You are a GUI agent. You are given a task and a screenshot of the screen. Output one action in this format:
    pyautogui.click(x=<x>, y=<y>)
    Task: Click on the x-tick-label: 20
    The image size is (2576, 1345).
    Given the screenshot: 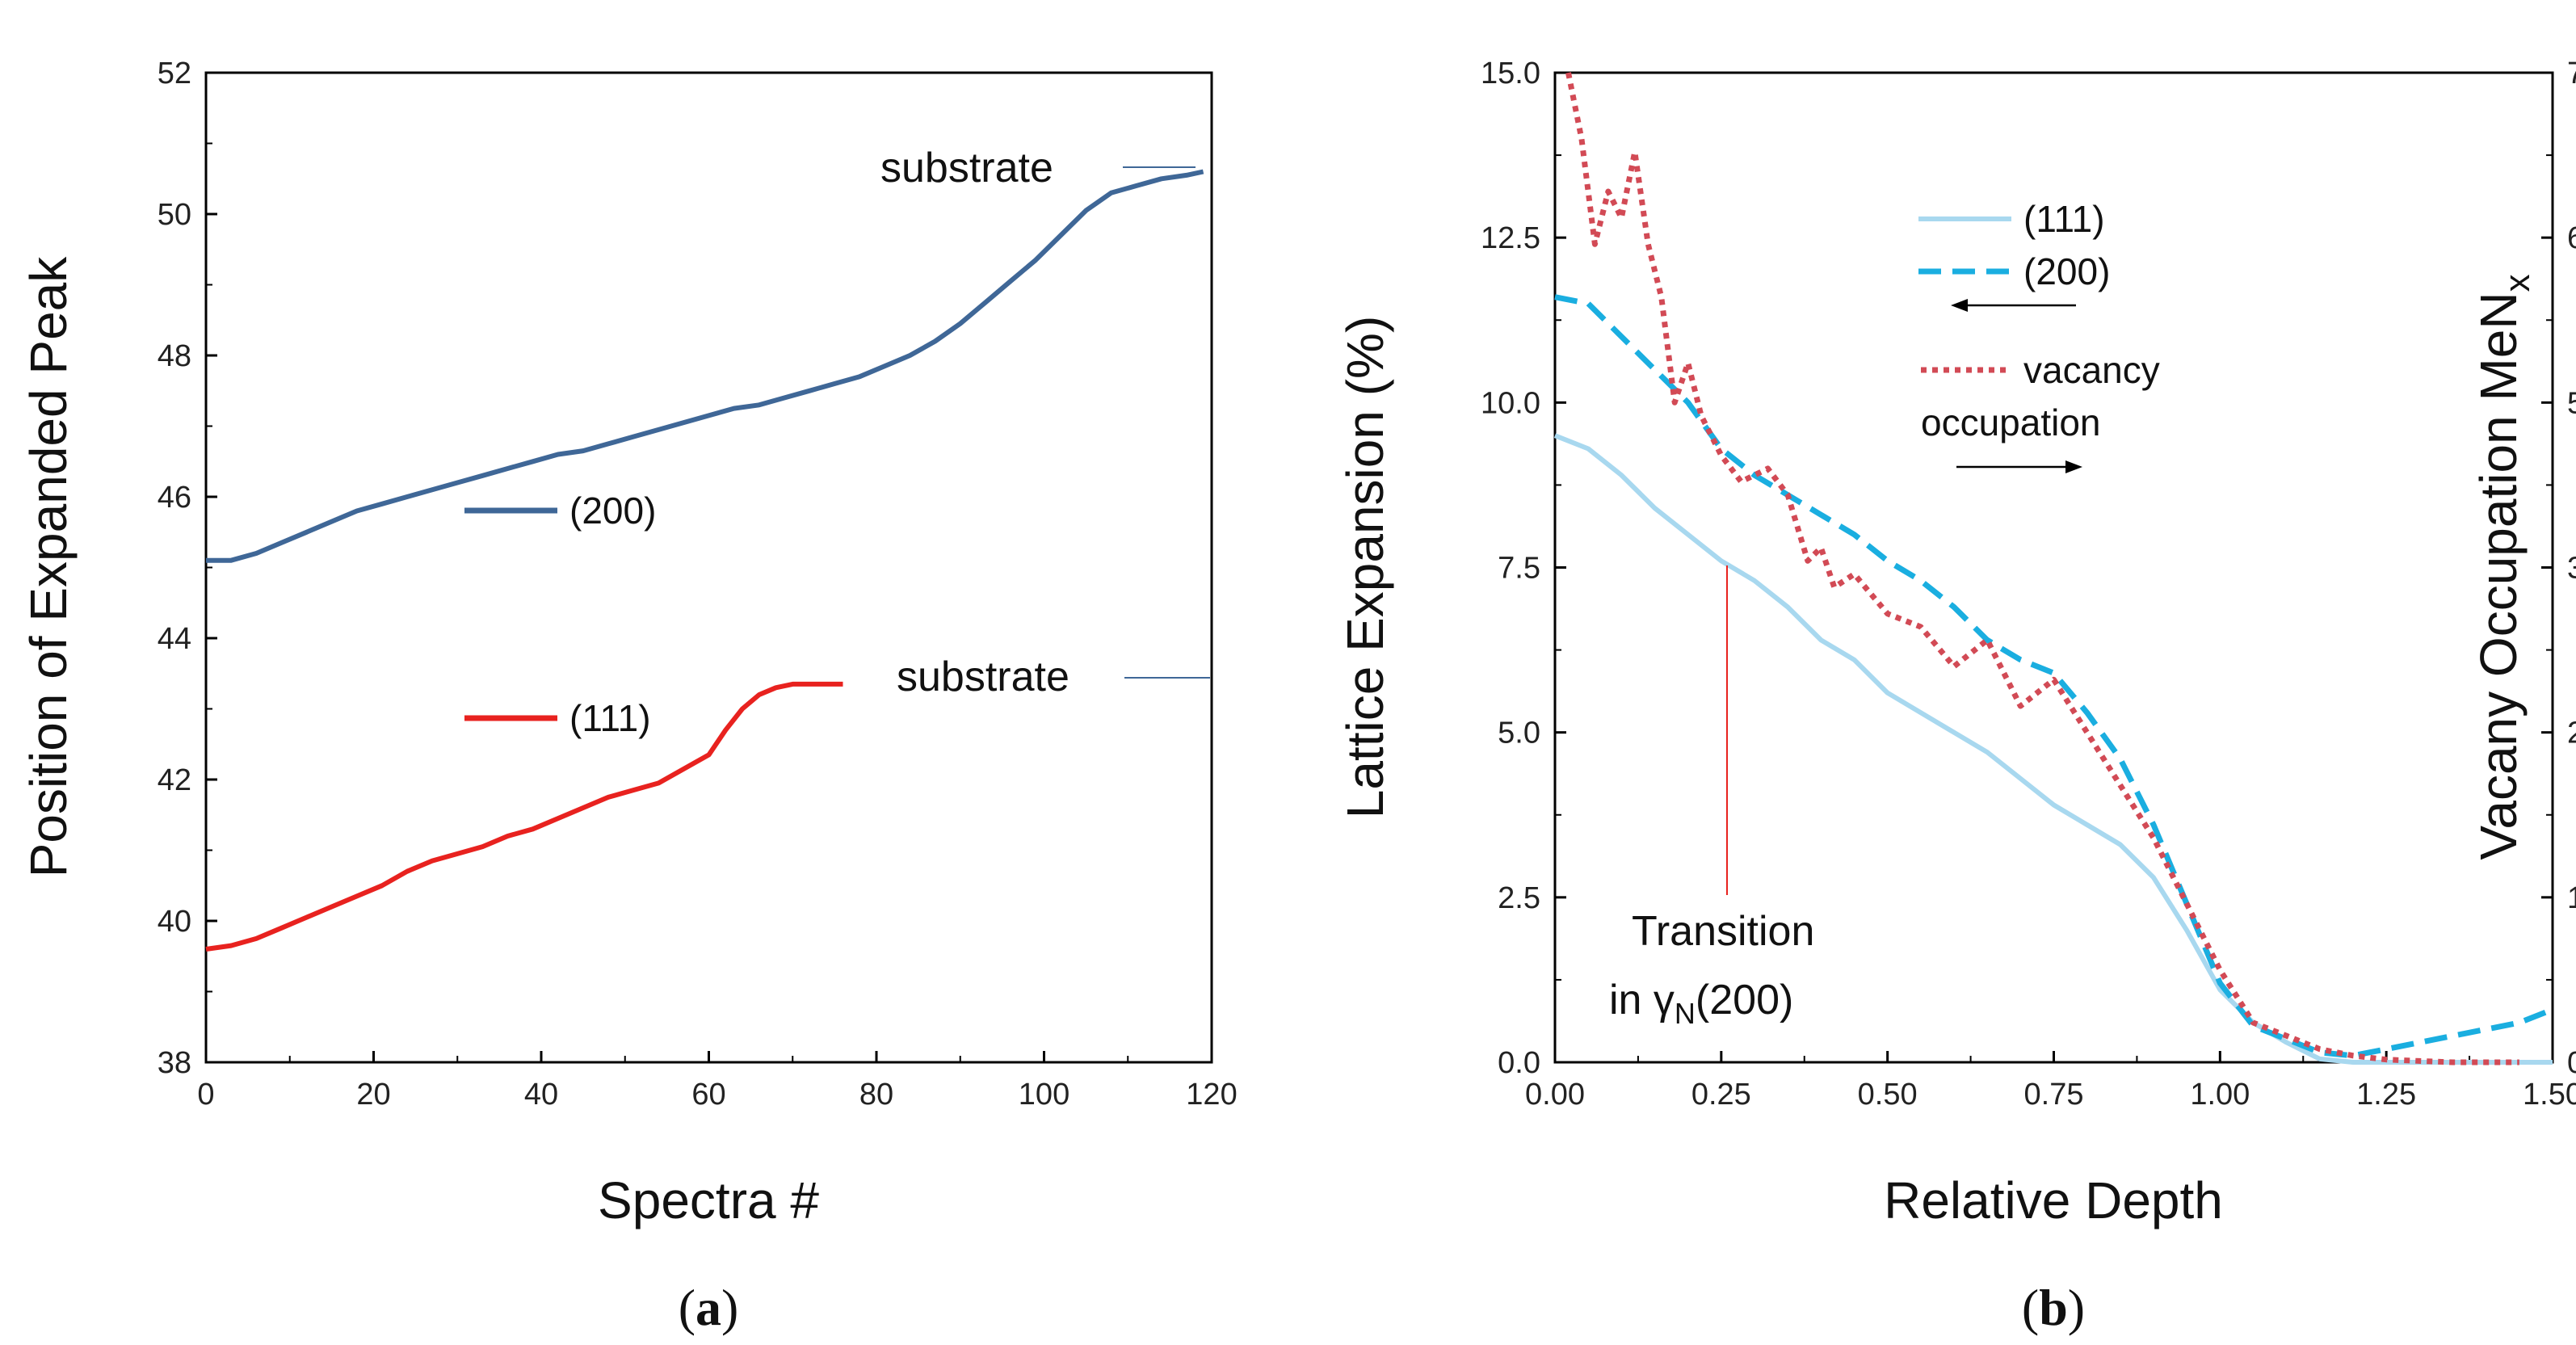 What is the action you would take?
    pyautogui.click(x=373, y=1095)
    